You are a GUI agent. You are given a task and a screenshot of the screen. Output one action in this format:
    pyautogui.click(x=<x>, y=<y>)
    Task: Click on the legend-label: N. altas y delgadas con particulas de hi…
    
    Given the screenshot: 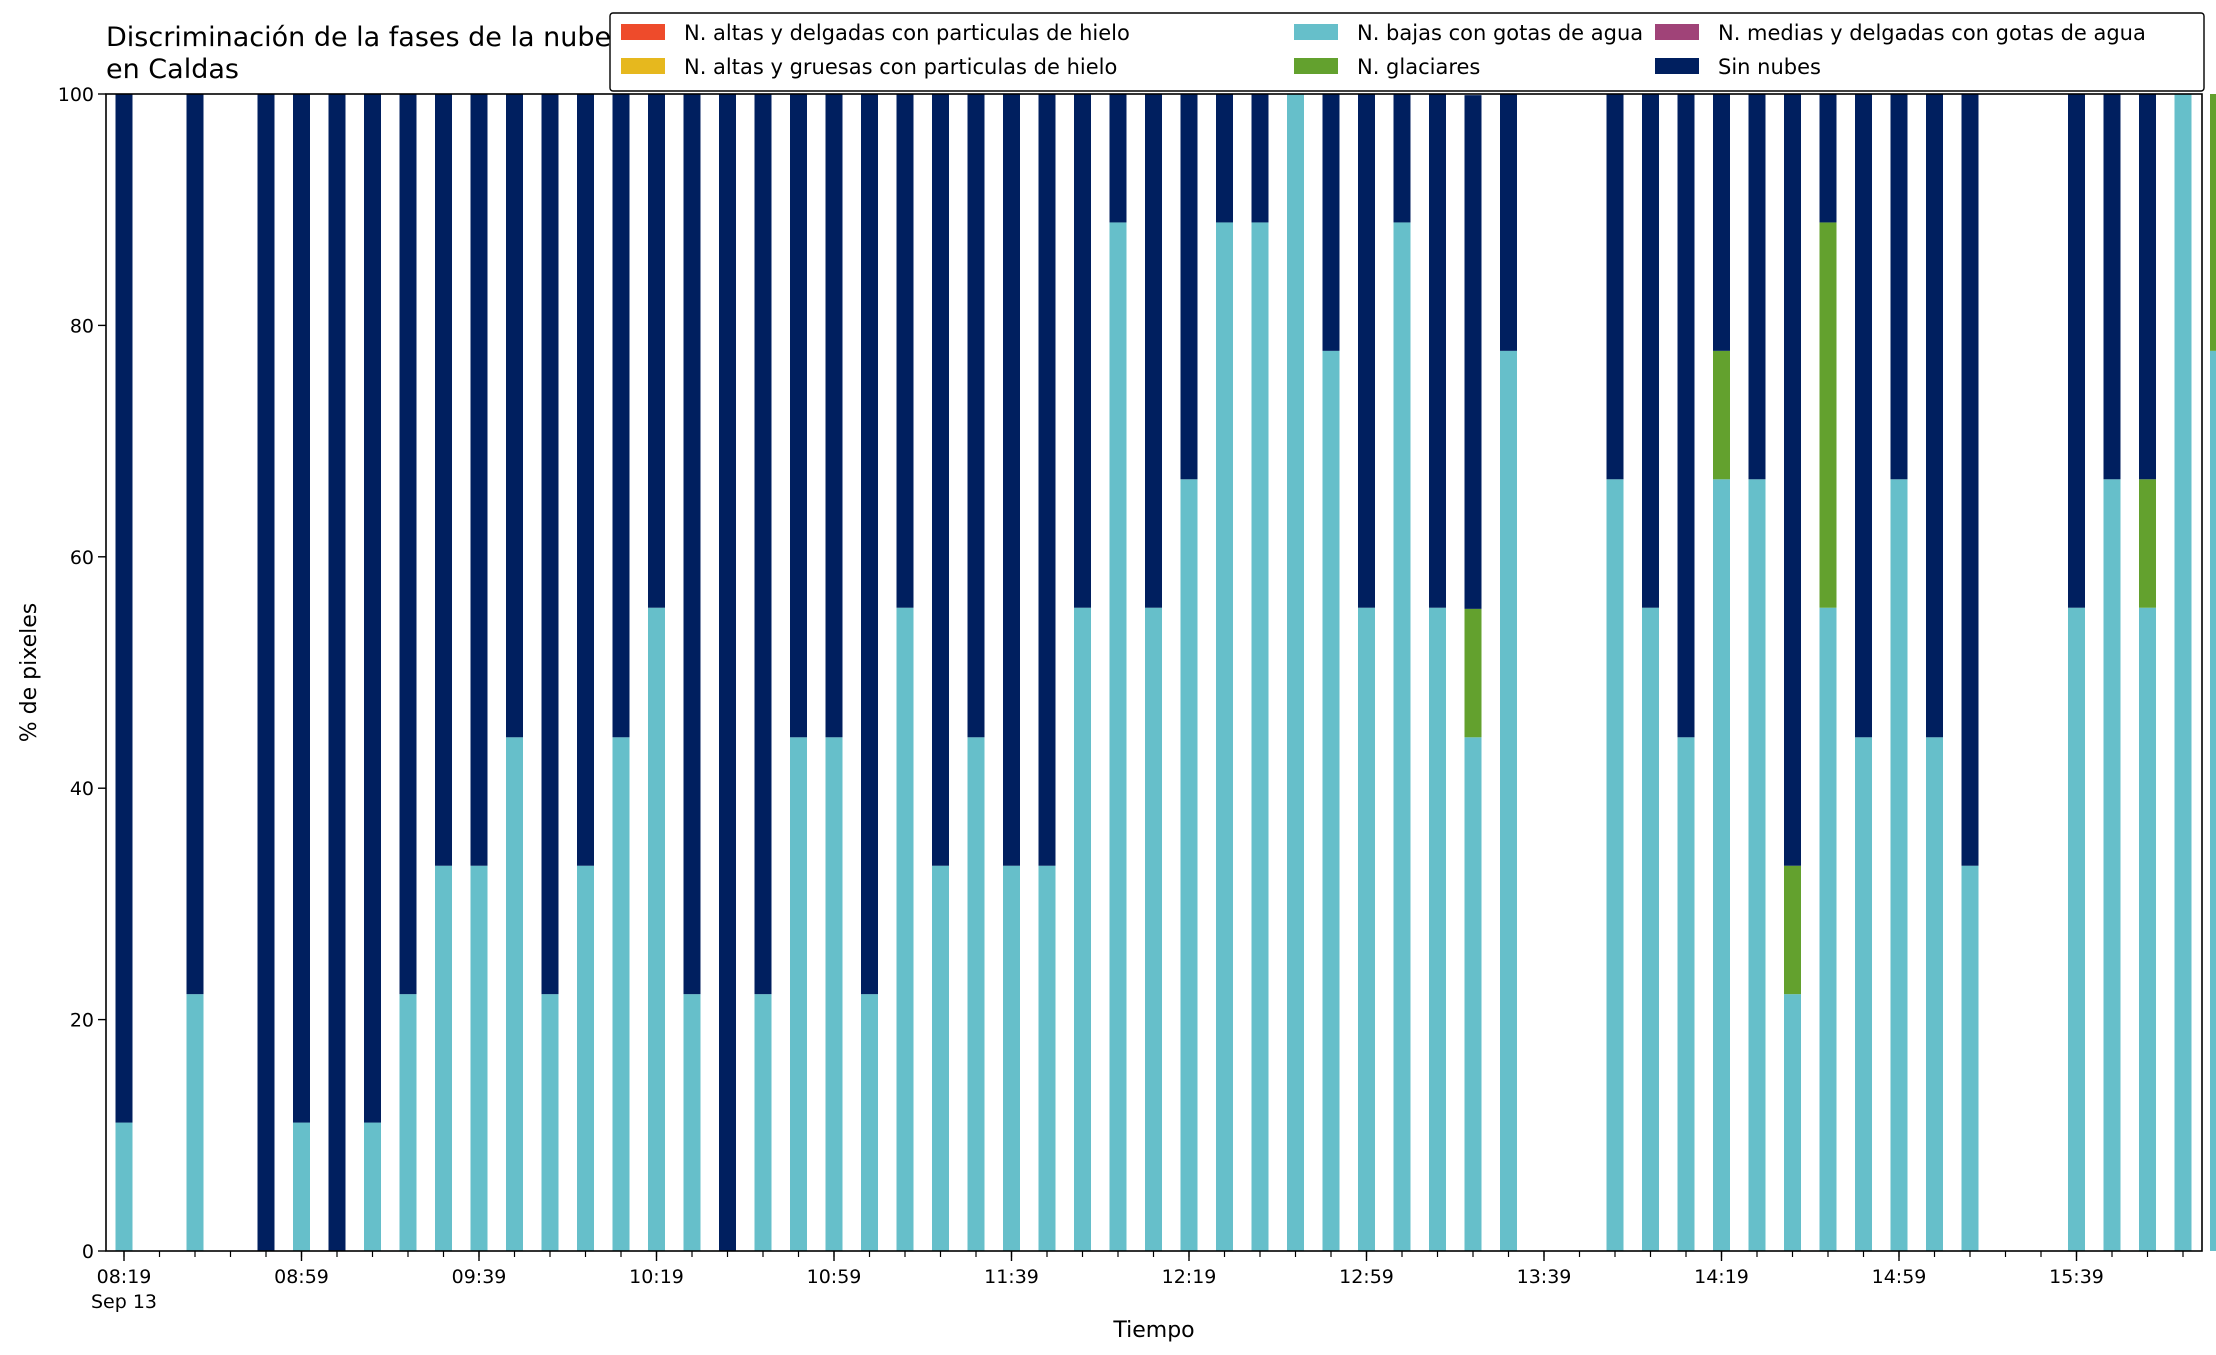 What is the action you would take?
    pyautogui.click(x=907, y=33)
    